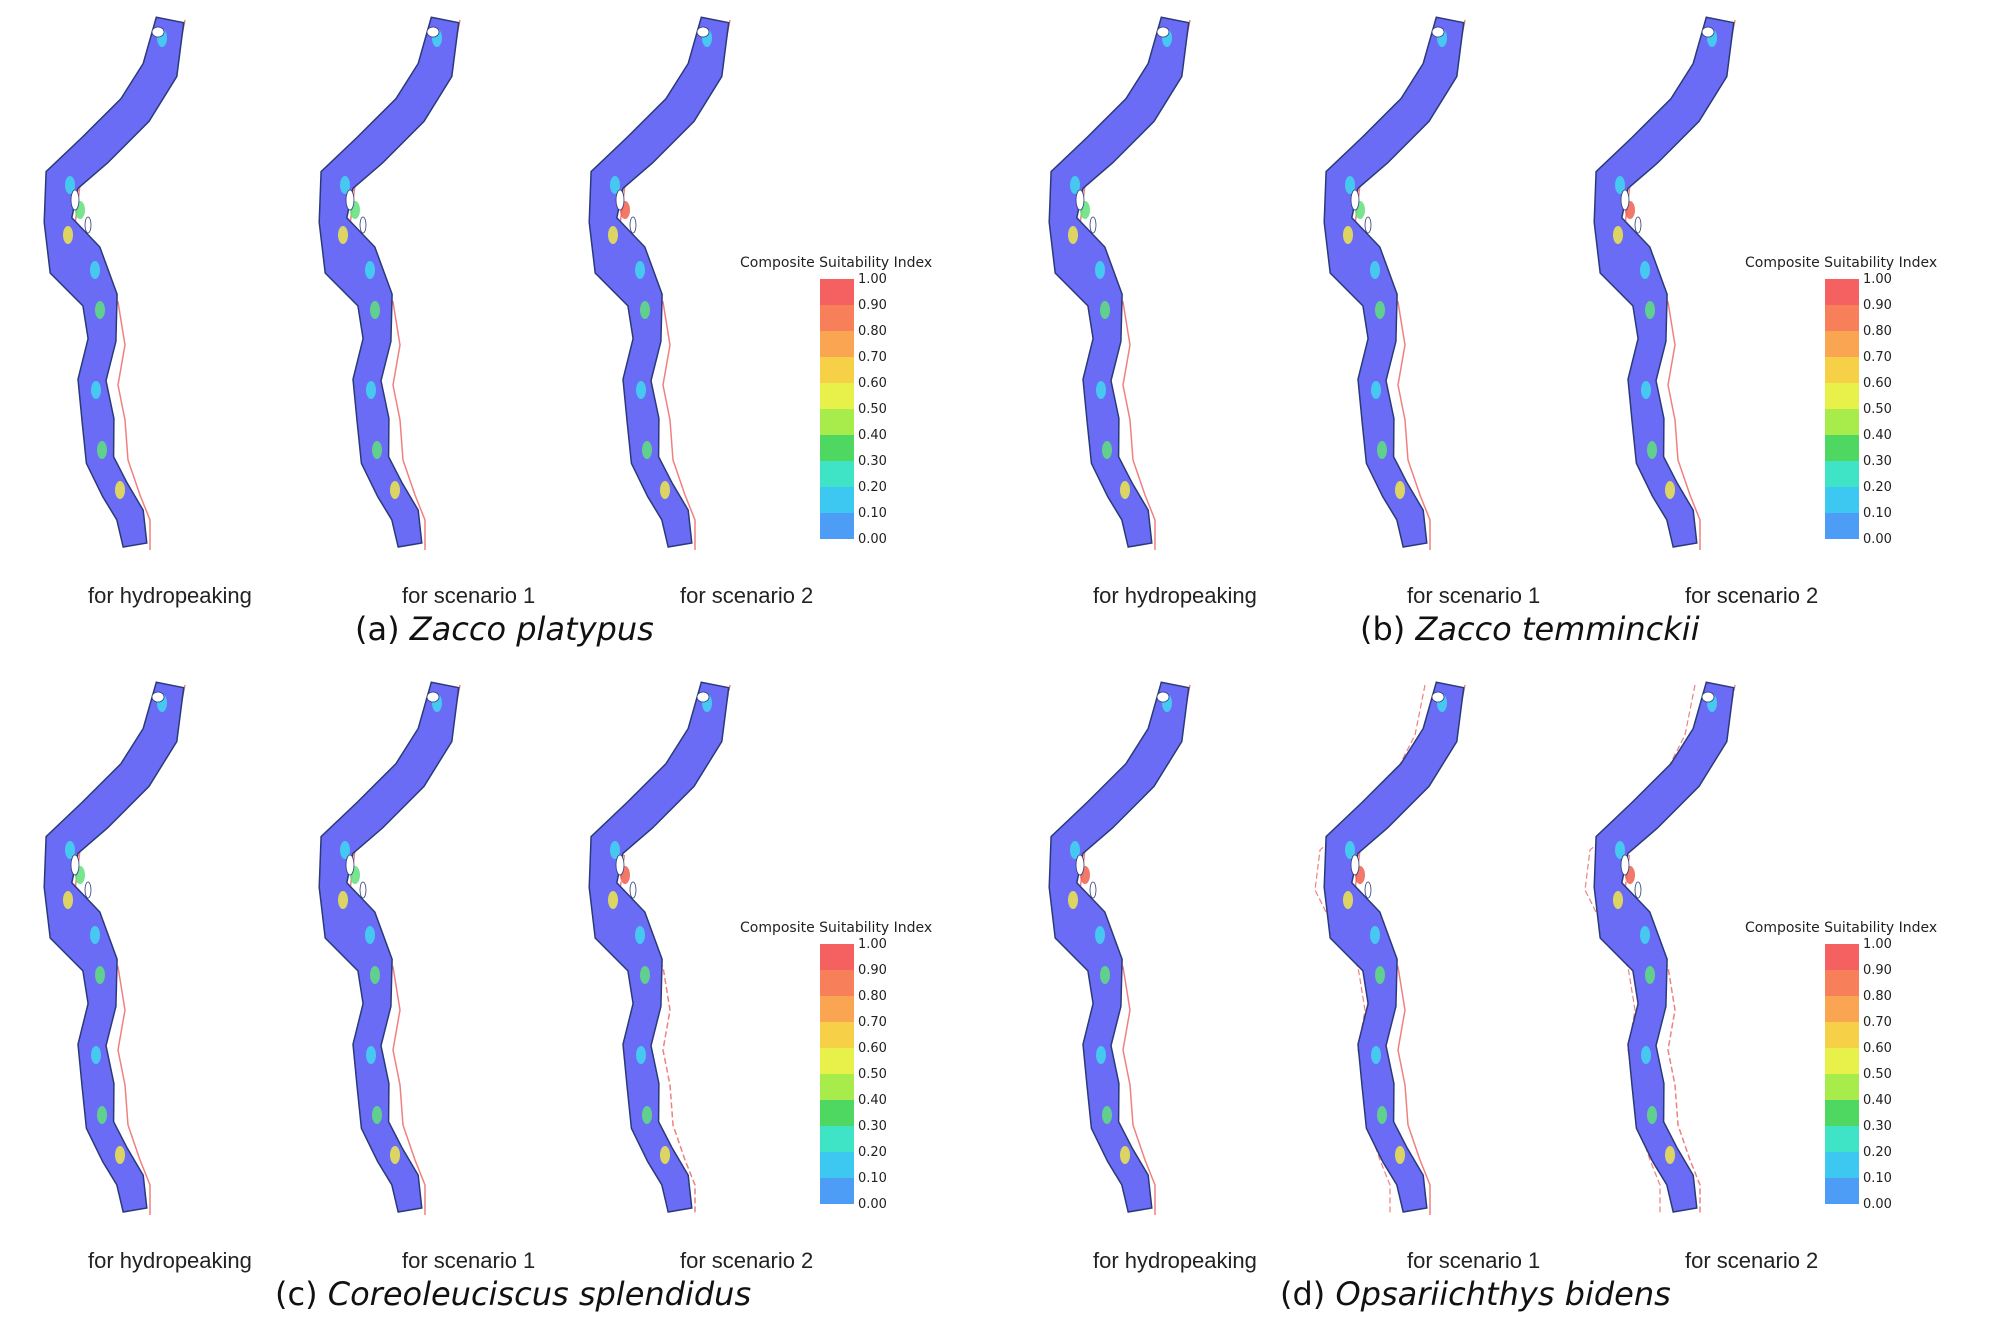 Image resolution: width=2008 pixels, height=1325 pixels. I want to click on legend-tick-label: 0.80, so click(872, 331).